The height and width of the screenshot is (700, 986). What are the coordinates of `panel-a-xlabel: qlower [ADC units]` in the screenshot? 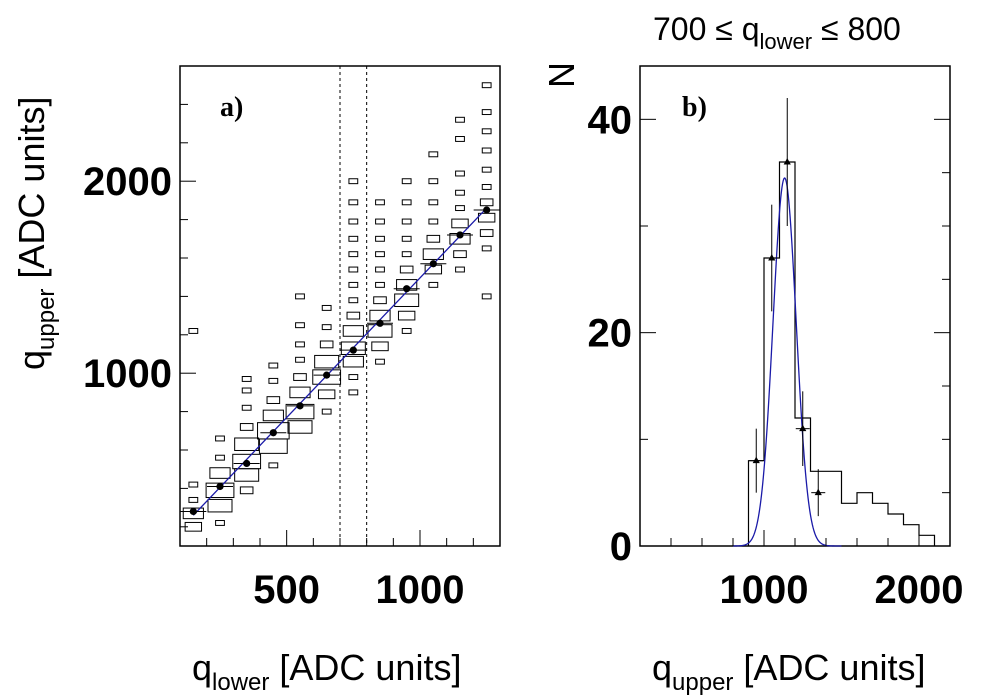 It's located at (326, 671).